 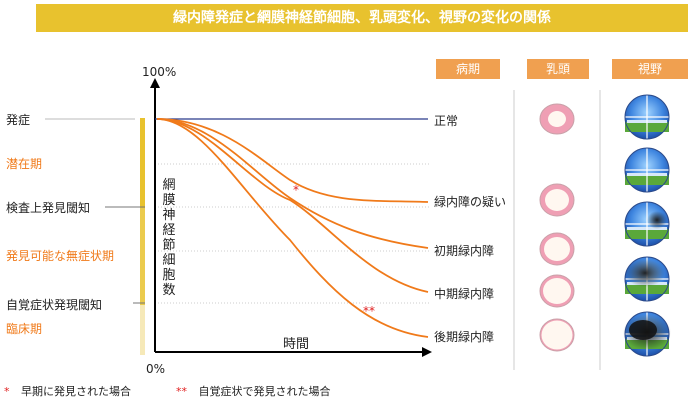 I want to click on visual-field-late-icon, so click(x=647, y=334).